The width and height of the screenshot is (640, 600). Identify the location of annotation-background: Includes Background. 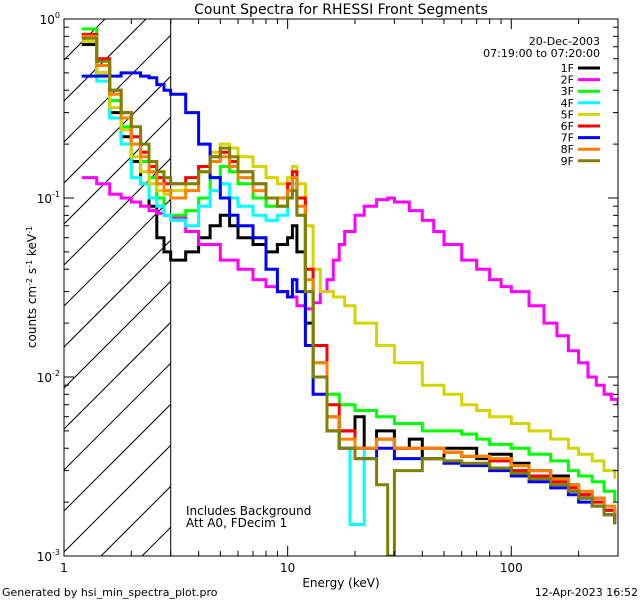
(248, 511).